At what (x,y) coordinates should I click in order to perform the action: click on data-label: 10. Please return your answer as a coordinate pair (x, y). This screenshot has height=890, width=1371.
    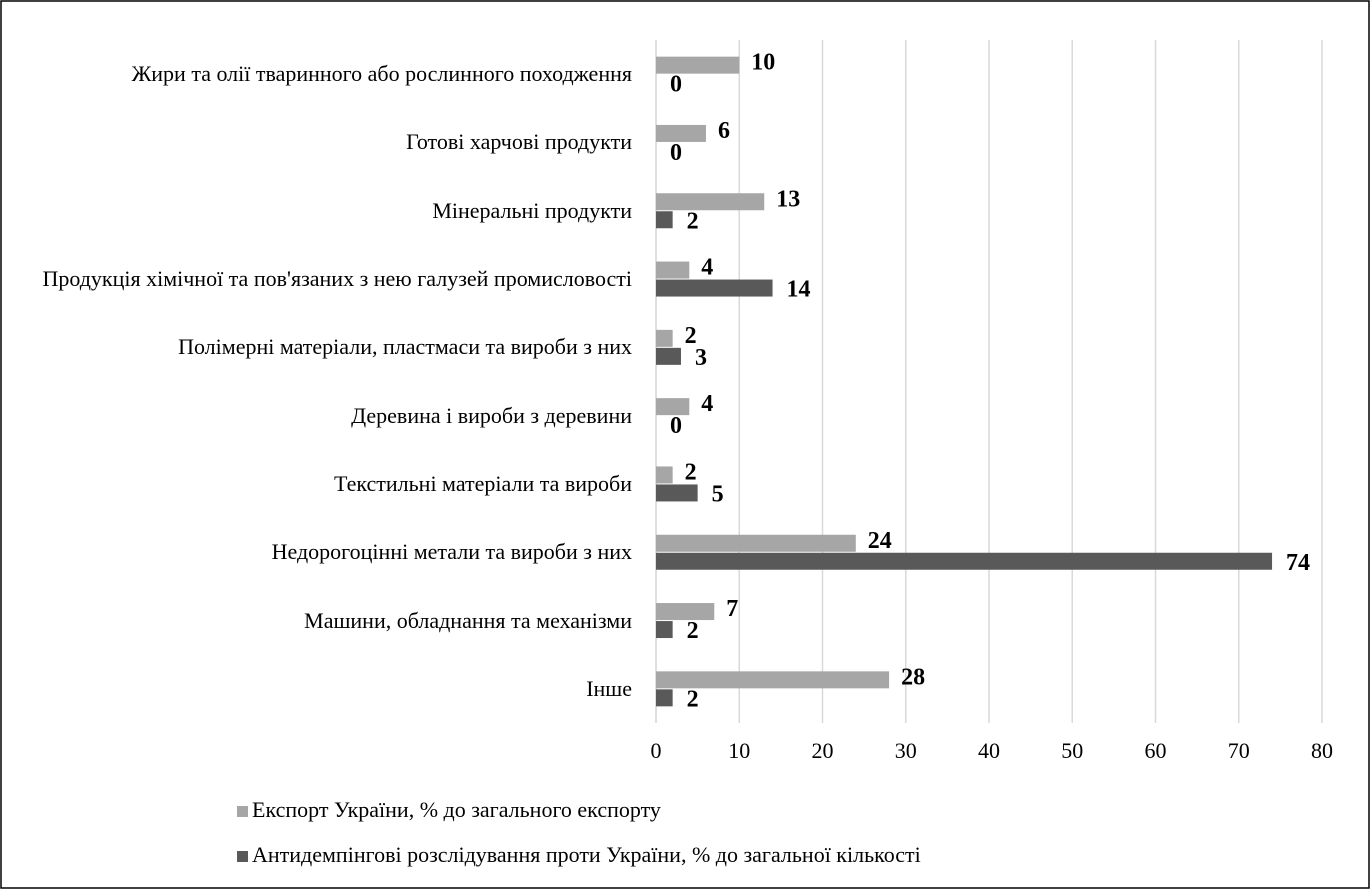
    Looking at the image, I should click on (763, 63).